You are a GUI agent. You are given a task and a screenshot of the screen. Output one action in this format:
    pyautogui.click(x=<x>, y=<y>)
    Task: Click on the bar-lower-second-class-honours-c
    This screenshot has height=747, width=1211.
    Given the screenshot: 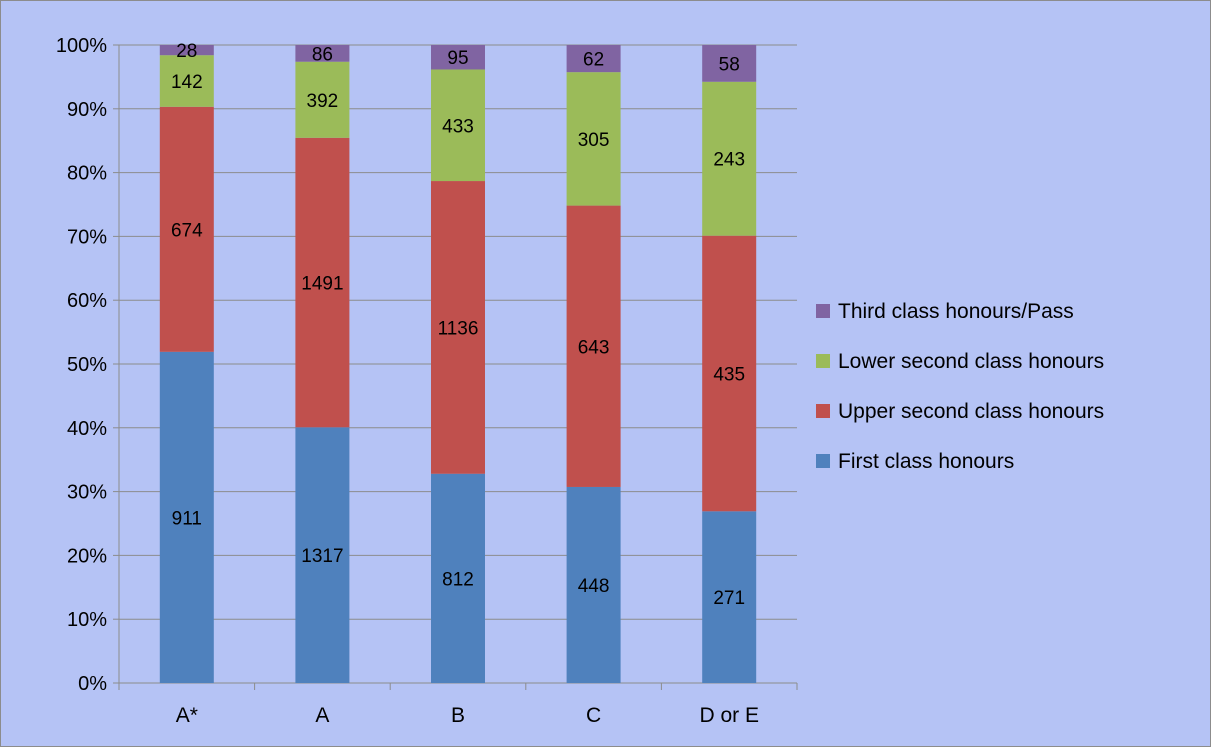 What is the action you would take?
    pyautogui.click(x=593, y=139)
    